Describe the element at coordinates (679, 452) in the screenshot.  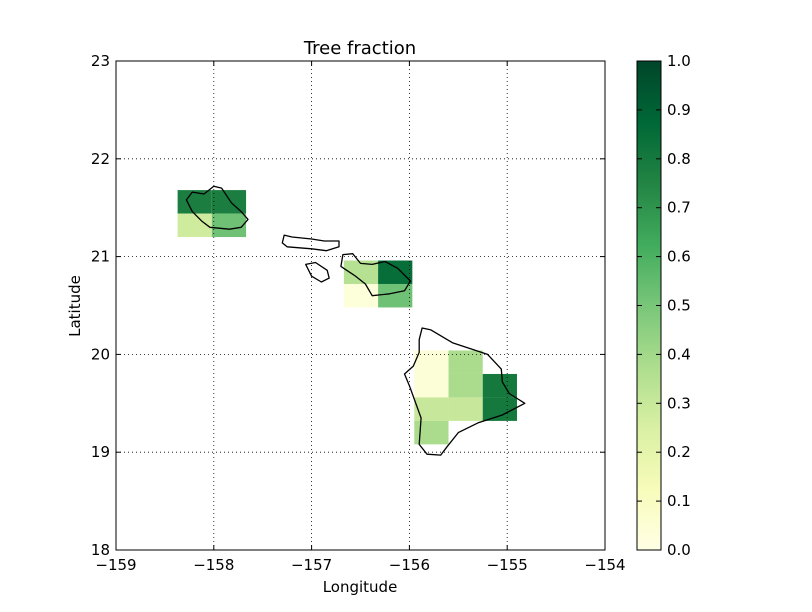
I see `colorbar-tick-label: 0.2` at that location.